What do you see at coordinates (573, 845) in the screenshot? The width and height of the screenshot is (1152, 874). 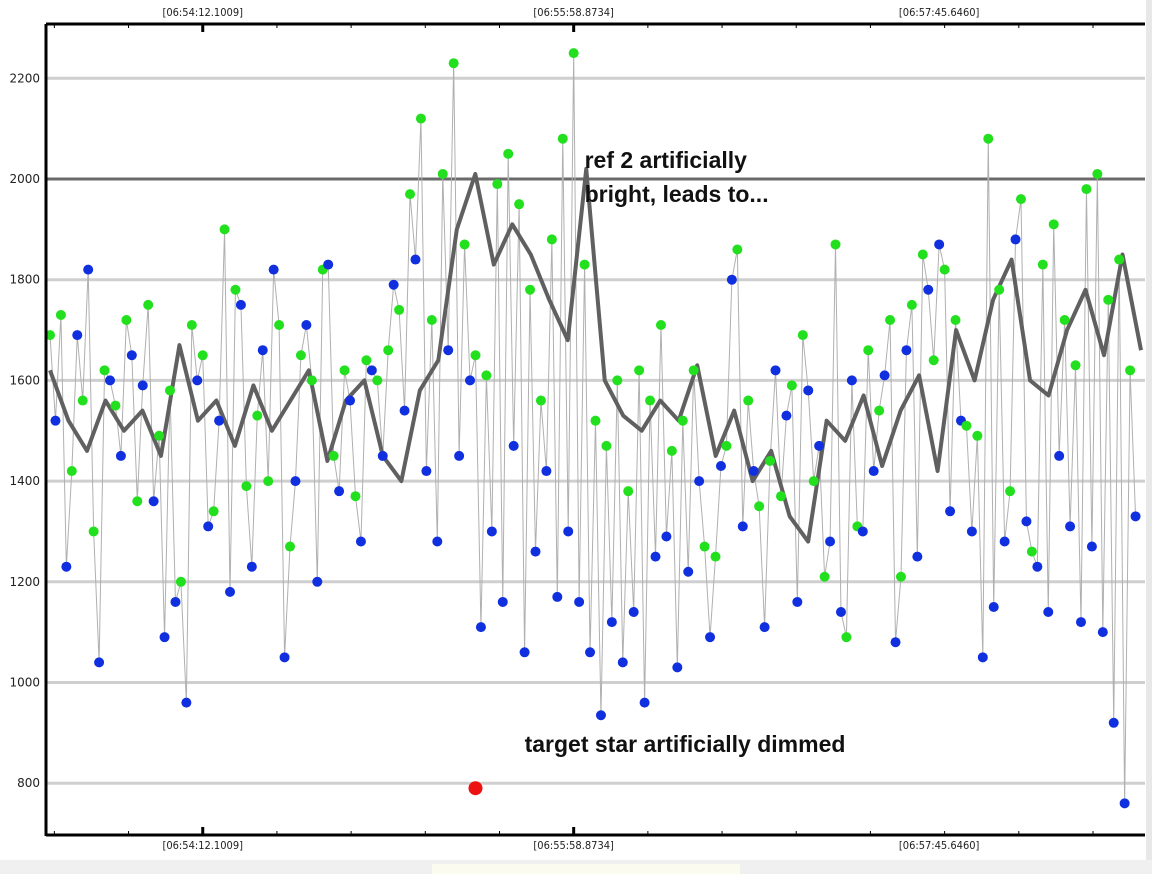 I see `x-tick-label-bottom: [06:55:58.8734]` at bounding box center [573, 845].